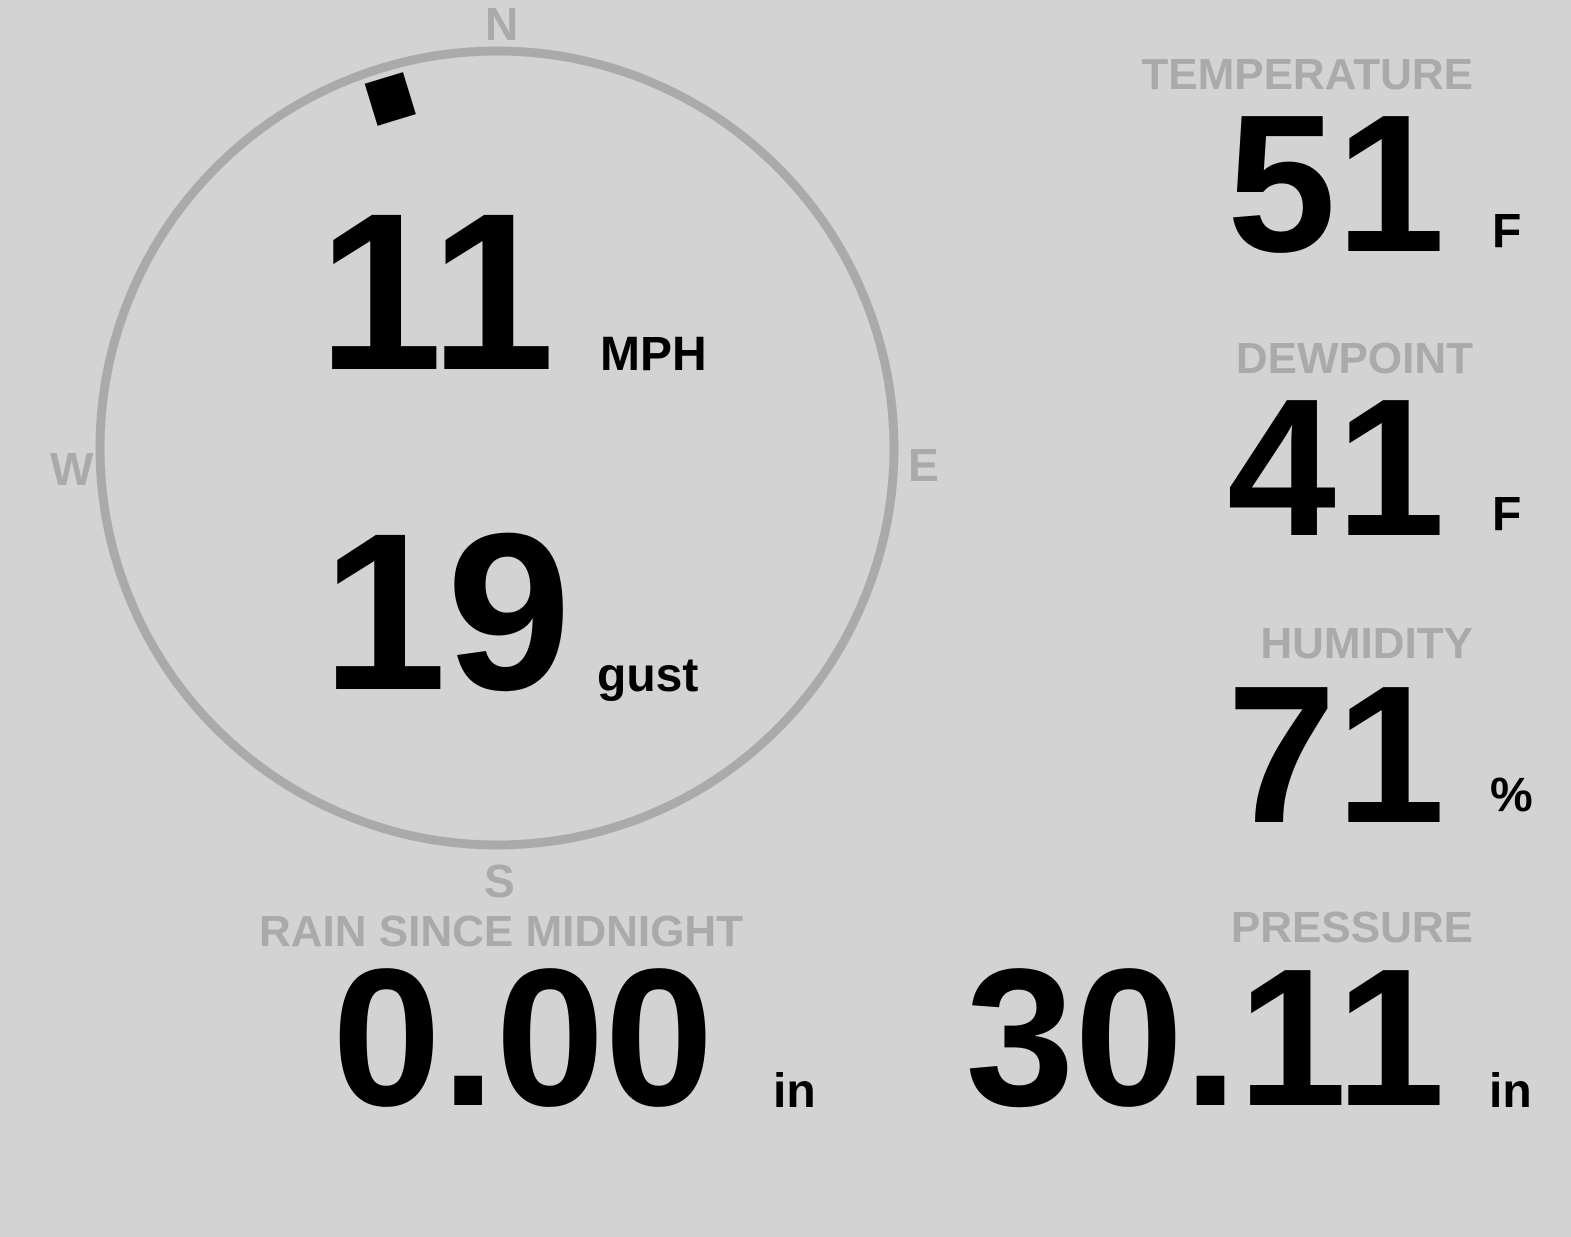  What do you see at coordinates (499, 881) in the screenshot?
I see `compass-s: S` at bounding box center [499, 881].